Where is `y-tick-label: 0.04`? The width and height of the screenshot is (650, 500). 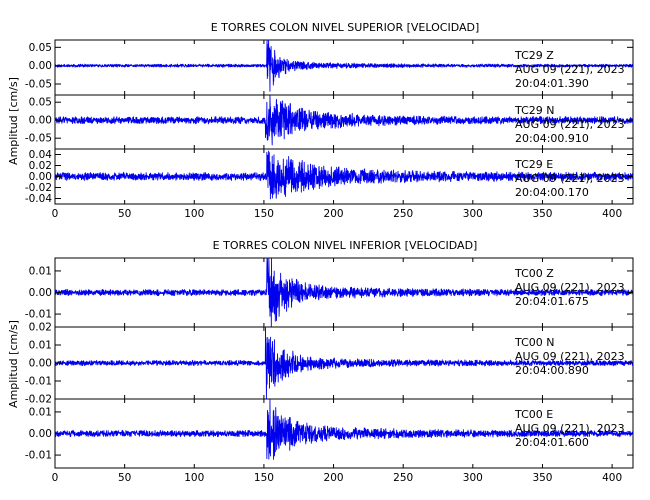 y-tick-label: 0.04 is located at coordinates (41, 155).